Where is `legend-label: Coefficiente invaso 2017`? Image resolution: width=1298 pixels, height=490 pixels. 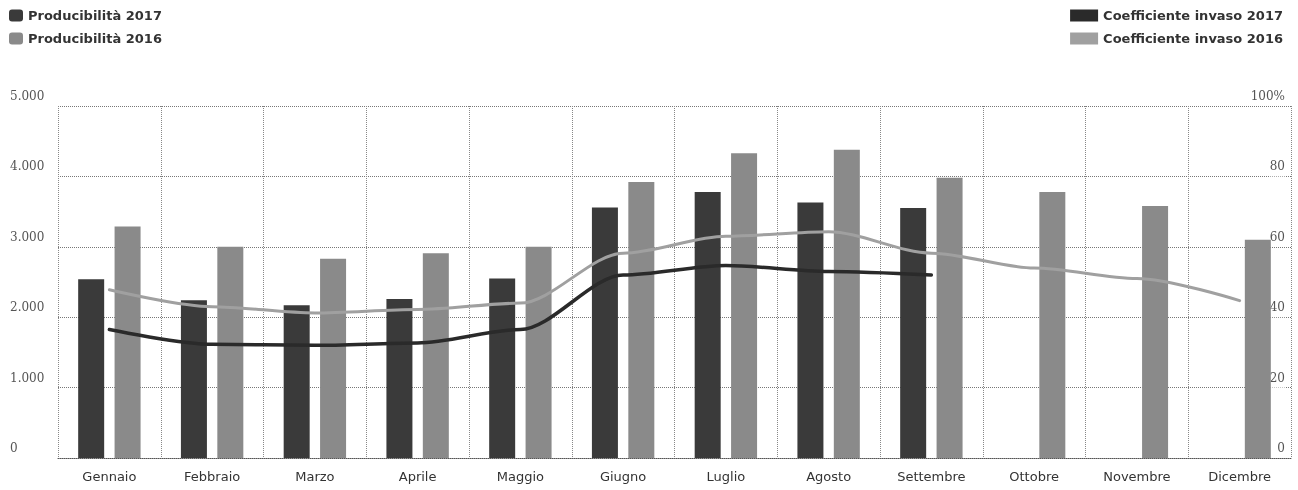 legend-label: Coefficiente invaso 2017 is located at coordinates (1193, 15).